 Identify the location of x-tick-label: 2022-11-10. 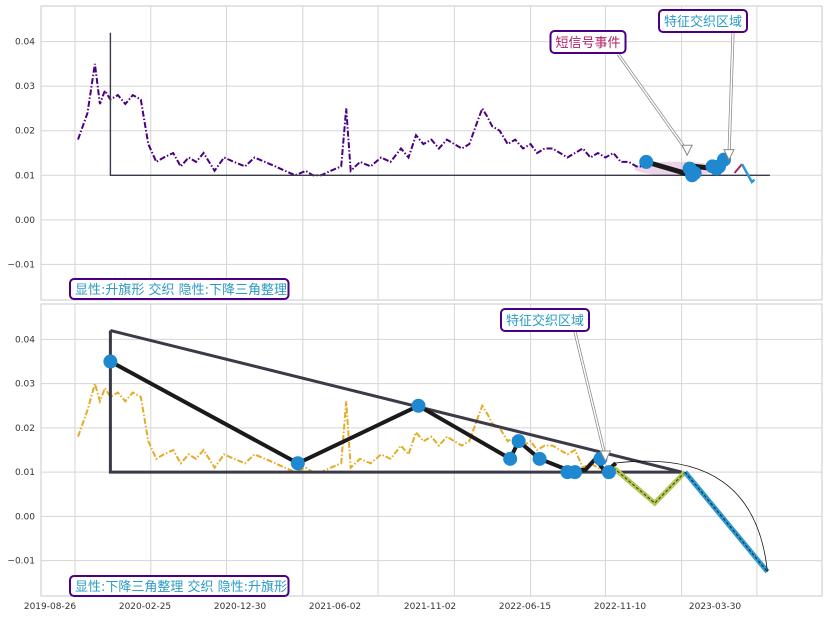
(620, 607).